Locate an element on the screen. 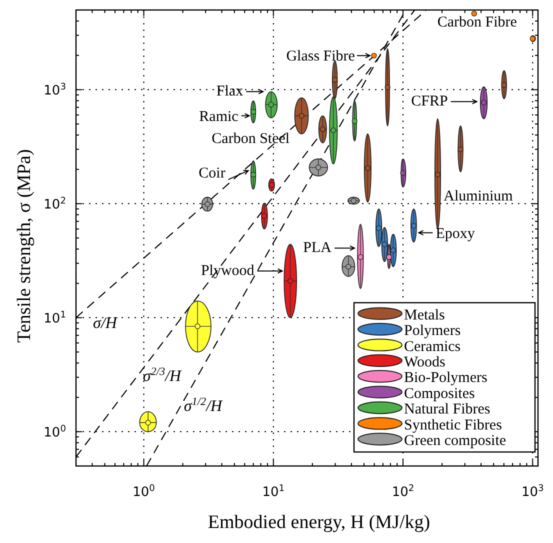 This screenshot has height=543, width=553. annotation: σ$^{1/2}$/H is located at coordinates (204, 405).